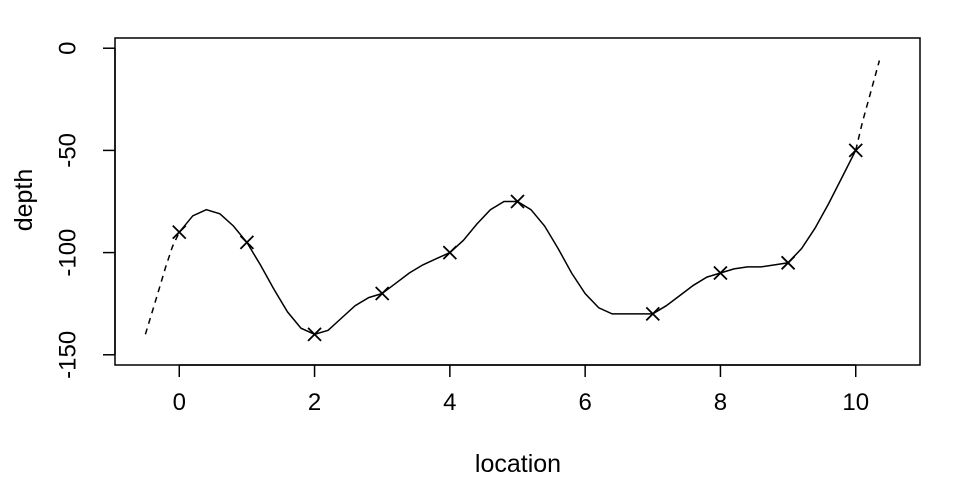 This screenshot has width=960, height=480. Describe the element at coordinates (85, 210) in the screenshot. I see `y-axis: 0 -50 -100 -150` at that location.